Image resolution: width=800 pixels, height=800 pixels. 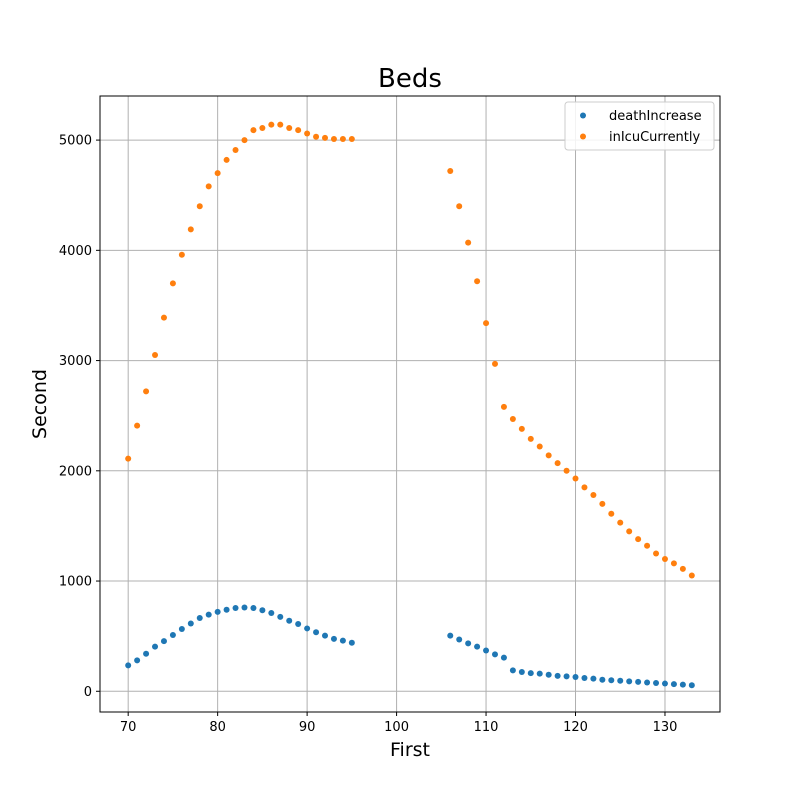 I want to click on legend-box, so click(x=639, y=126).